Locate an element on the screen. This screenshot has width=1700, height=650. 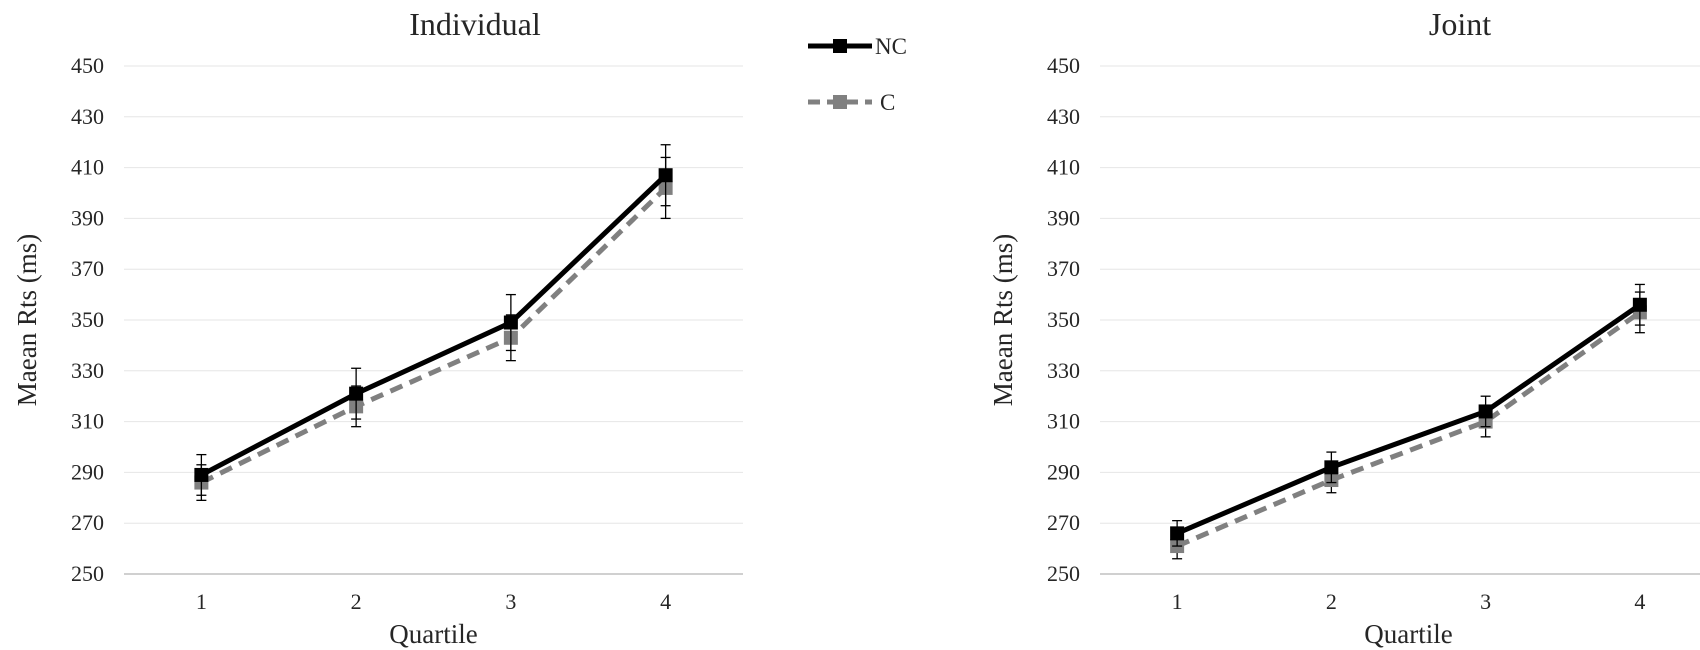
legend-label-c: C is located at coordinates (887, 102).